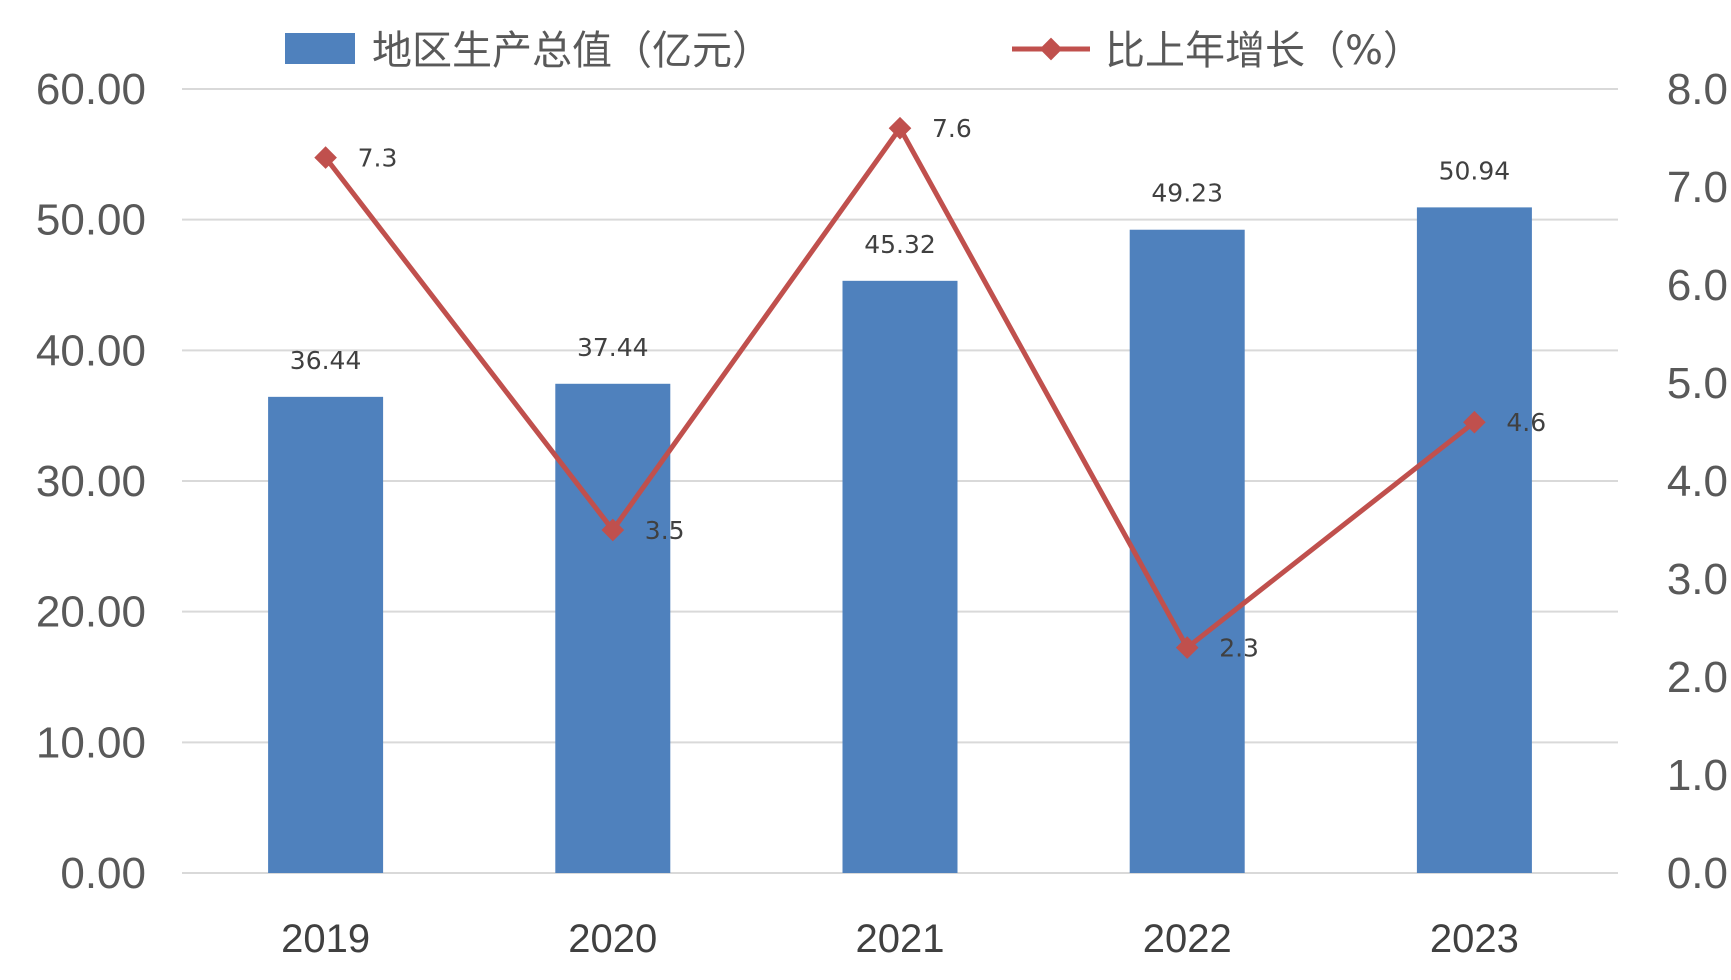 The width and height of the screenshot is (1731, 980). I want to click on x-tick-label: 2022, so click(1187, 939).